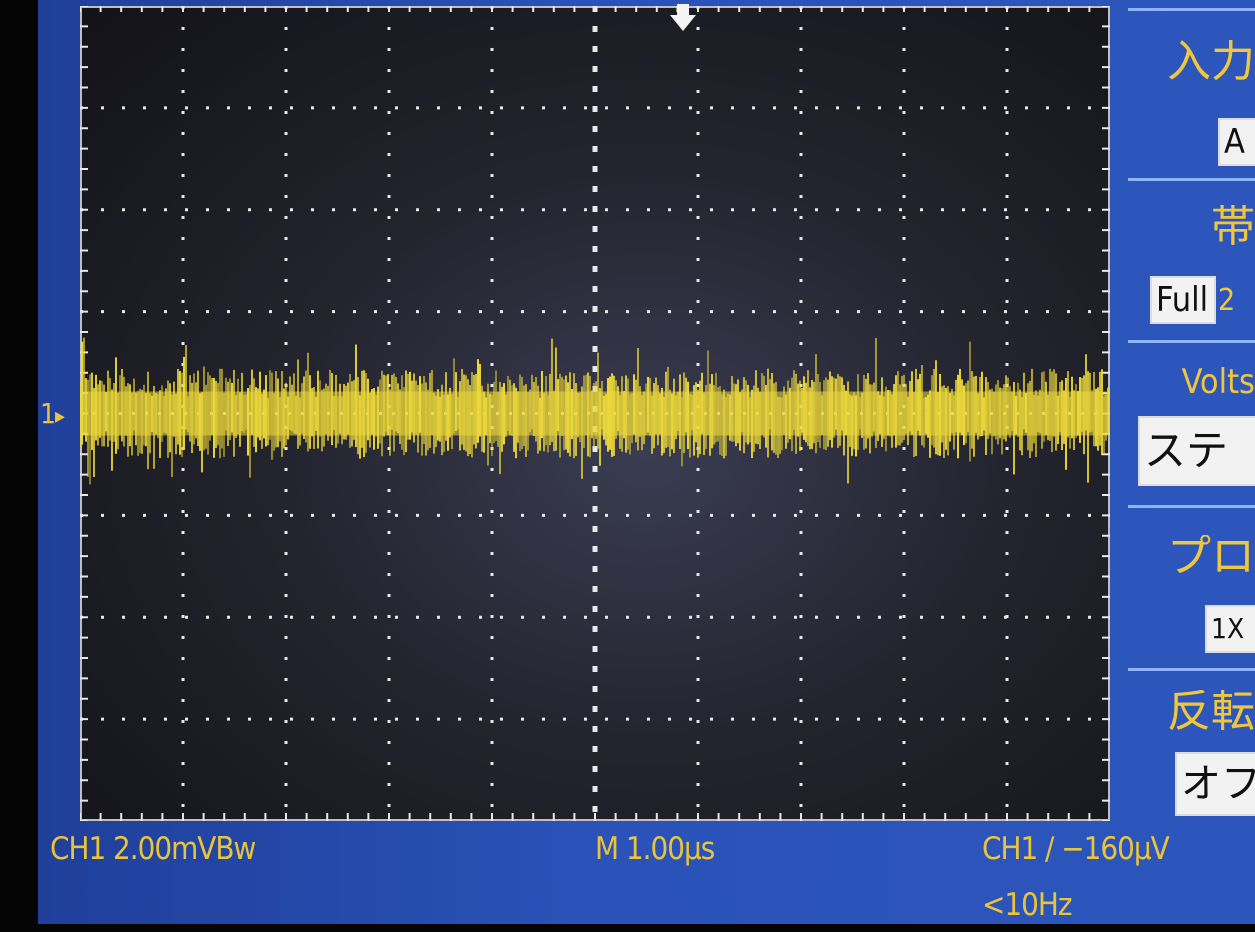  I want to click on menu-volts-title: Volts, so click(1218, 382).